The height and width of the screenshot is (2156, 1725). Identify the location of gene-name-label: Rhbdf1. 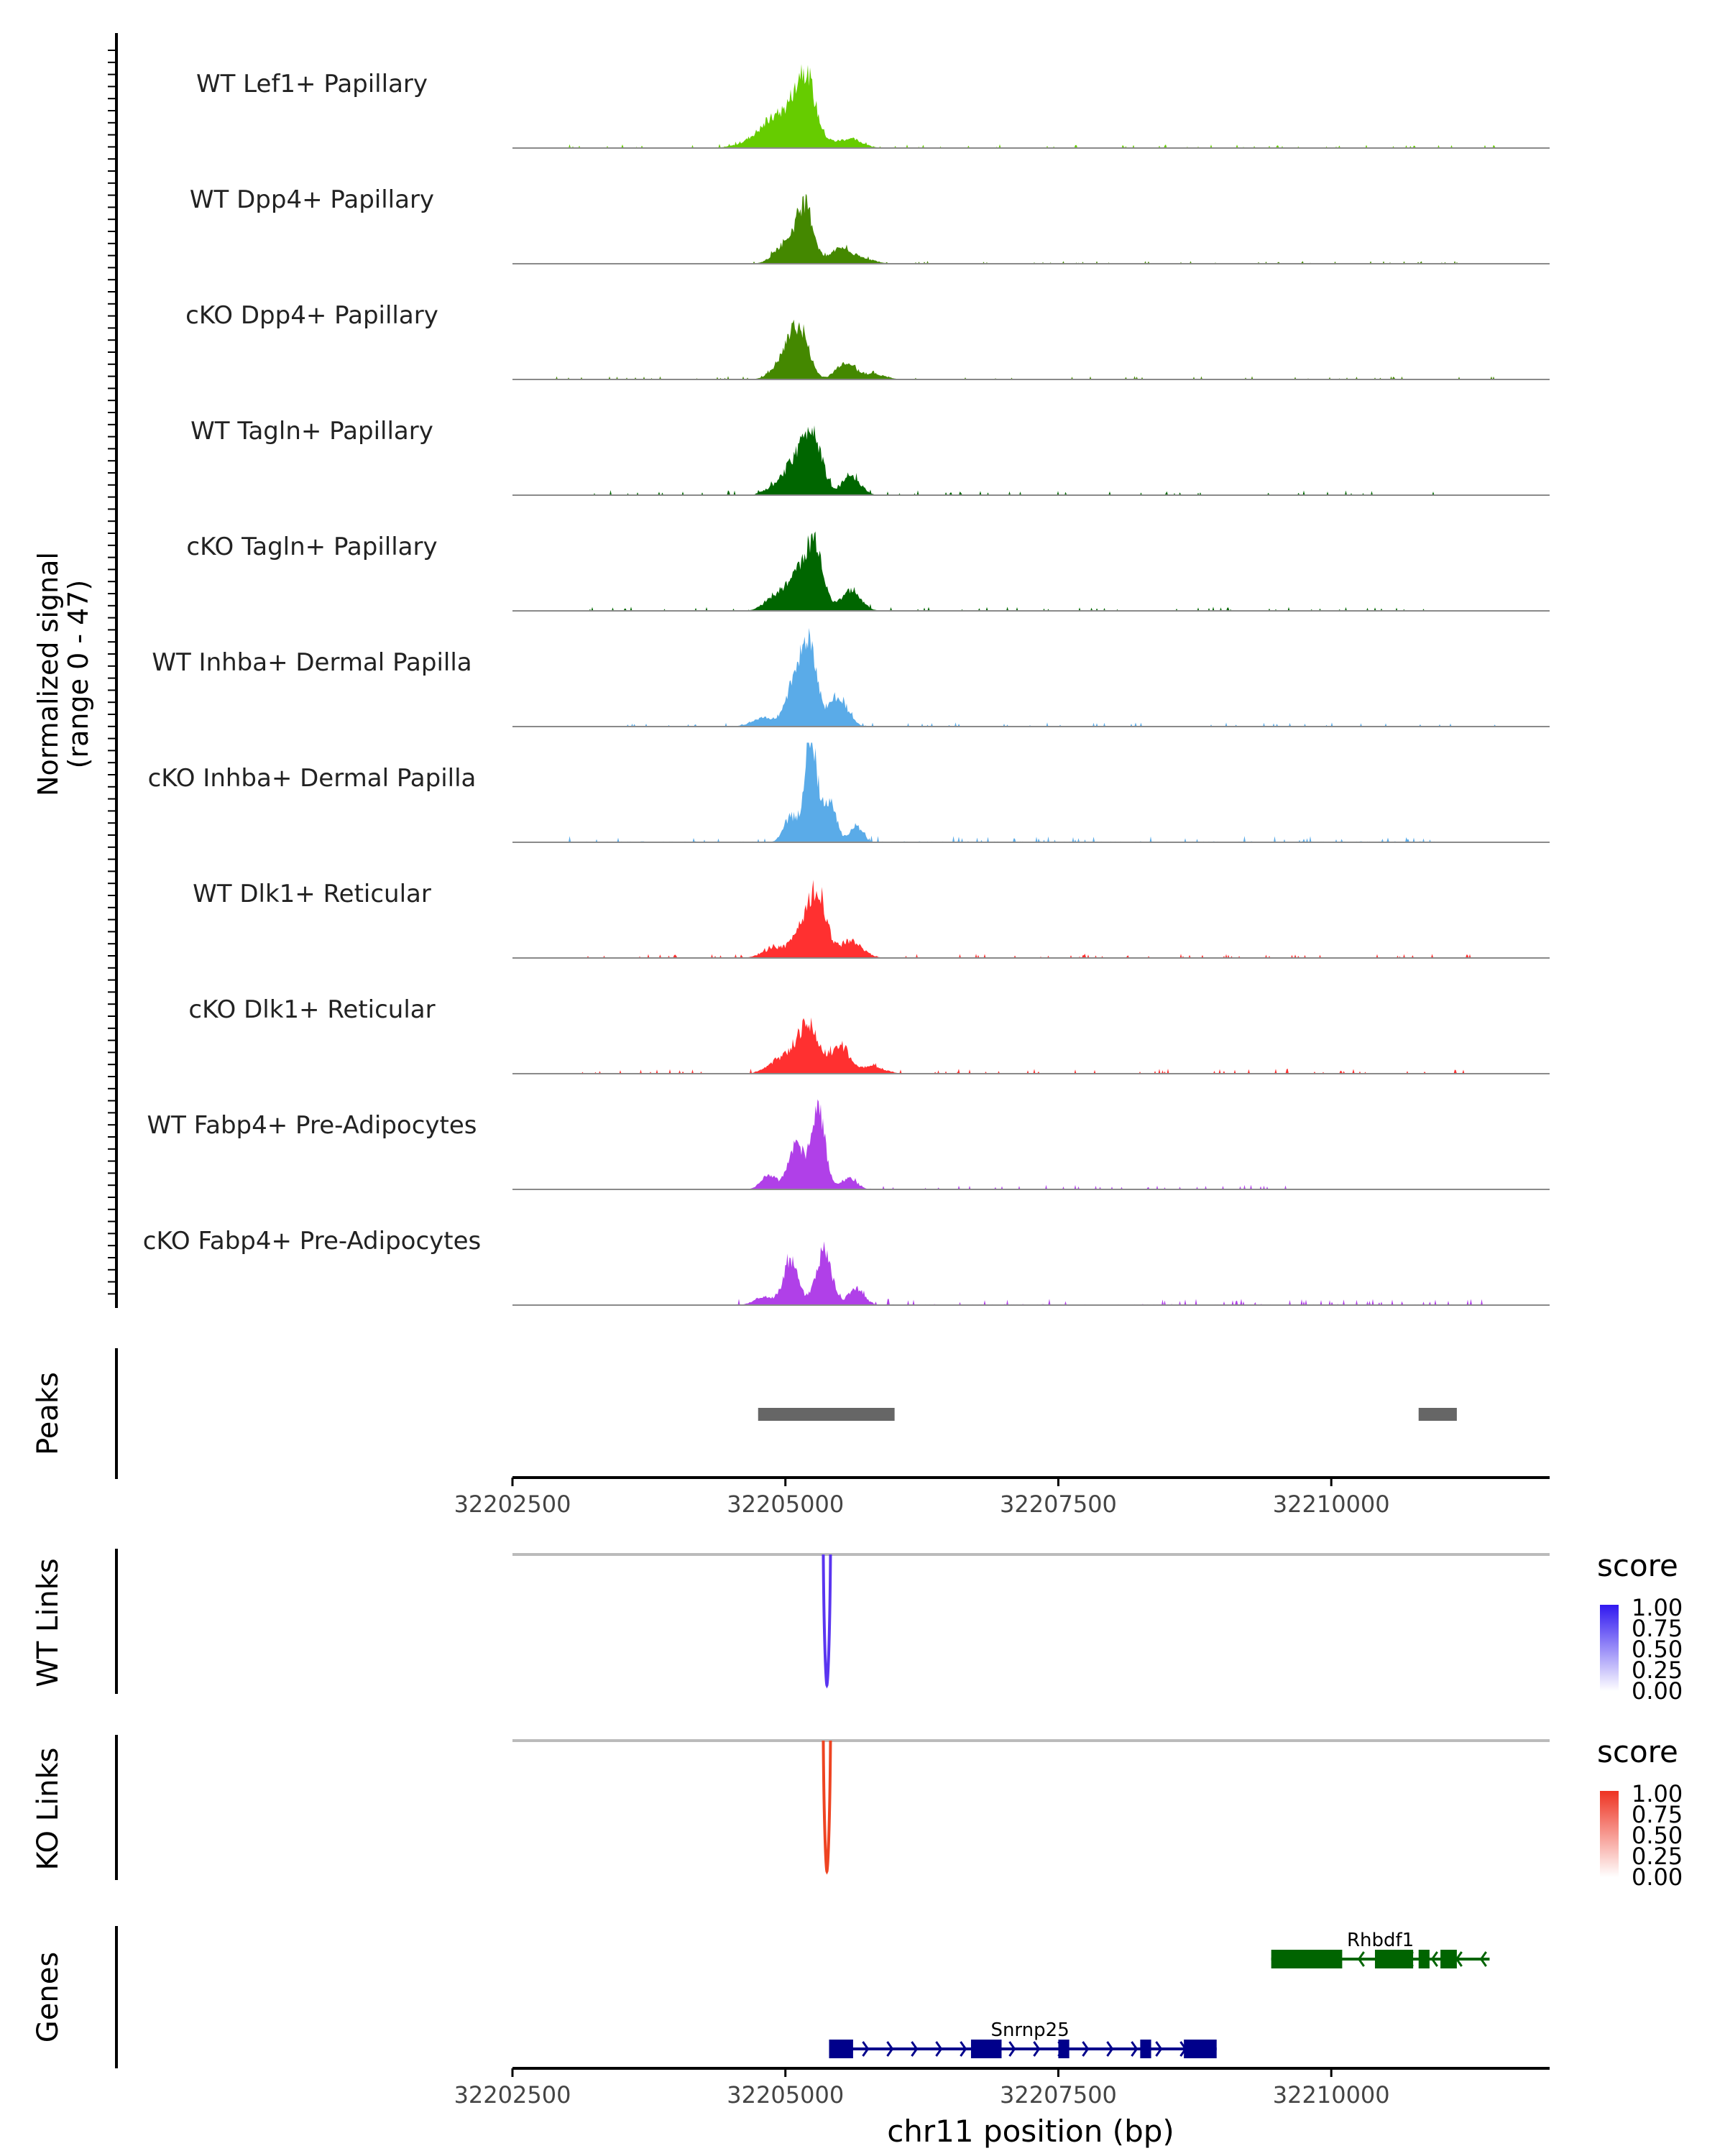
(1380, 1940).